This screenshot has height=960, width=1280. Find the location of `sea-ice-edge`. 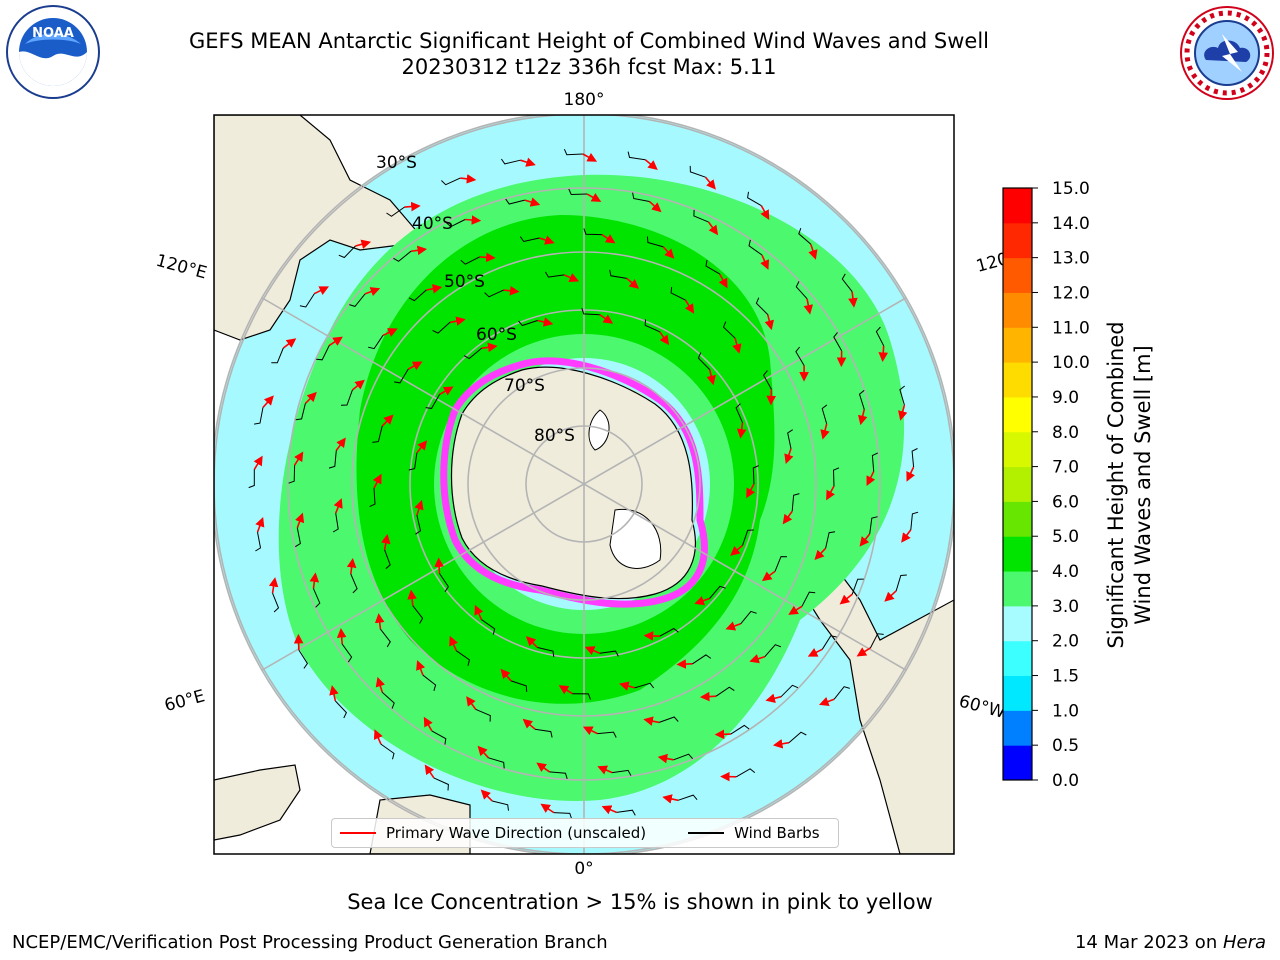

sea-ice-edge is located at coordinates (574, 482).